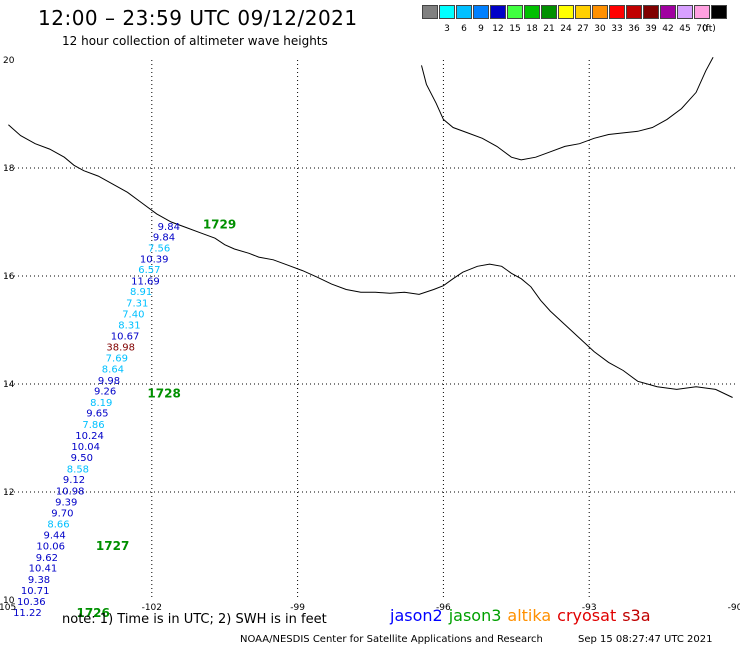  What do you see at coordinates (9, 601) in the screenshot?
I see `lat-tick-label: 10` at bounding box center [9, 601].